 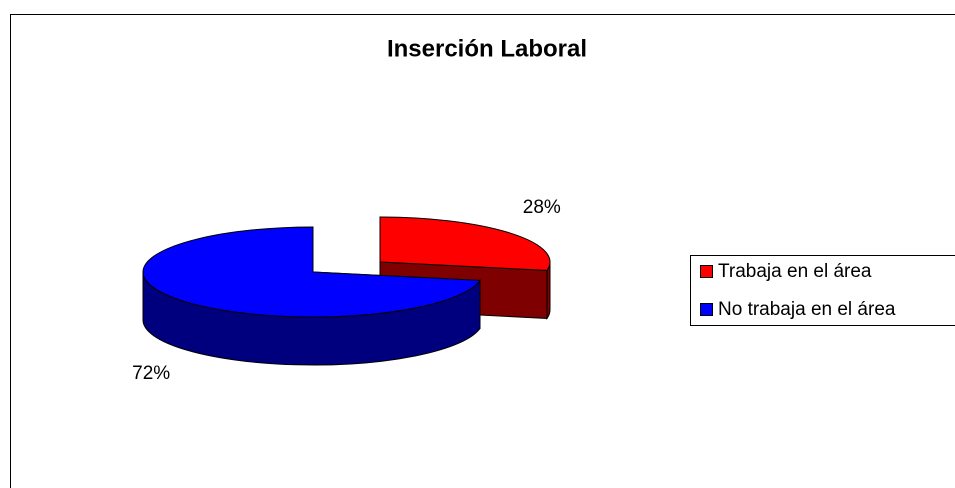 I want to click on data-label: 72%, so click(x=151, y=373).